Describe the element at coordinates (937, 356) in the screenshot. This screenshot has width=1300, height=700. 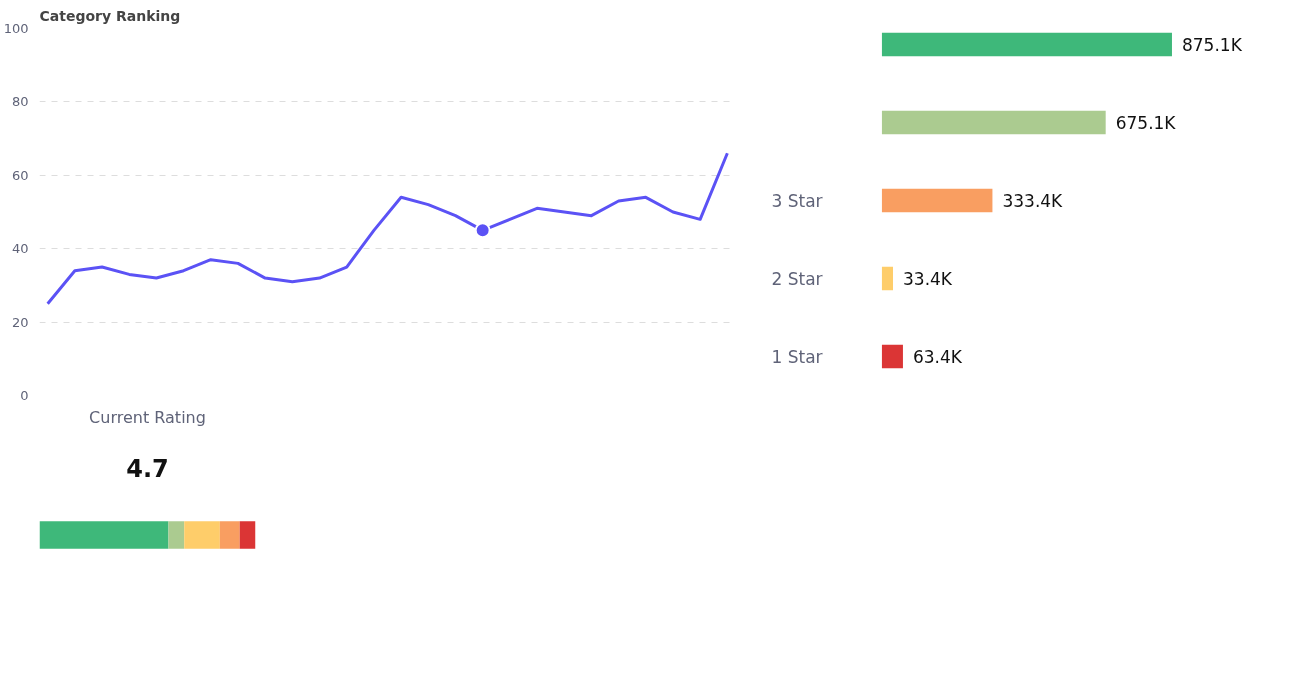
I see `data-label: 63.4K` at that location.